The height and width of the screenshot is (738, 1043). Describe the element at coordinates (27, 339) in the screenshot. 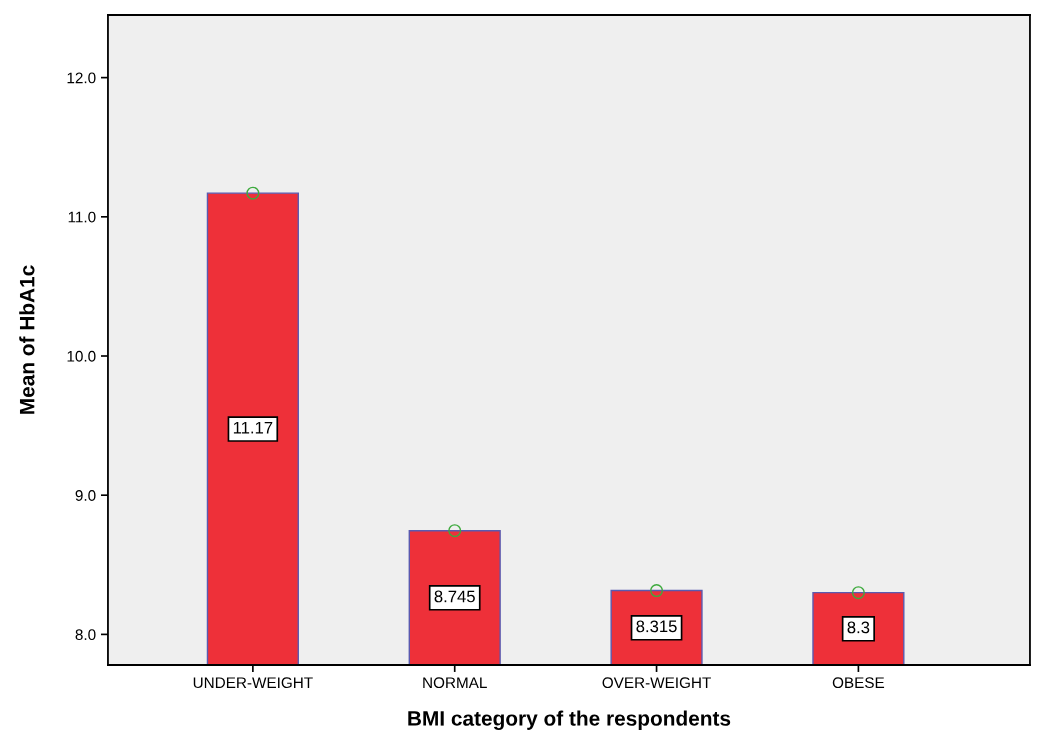

I see `y-axis-title: Mean of HbA1c` at that location.